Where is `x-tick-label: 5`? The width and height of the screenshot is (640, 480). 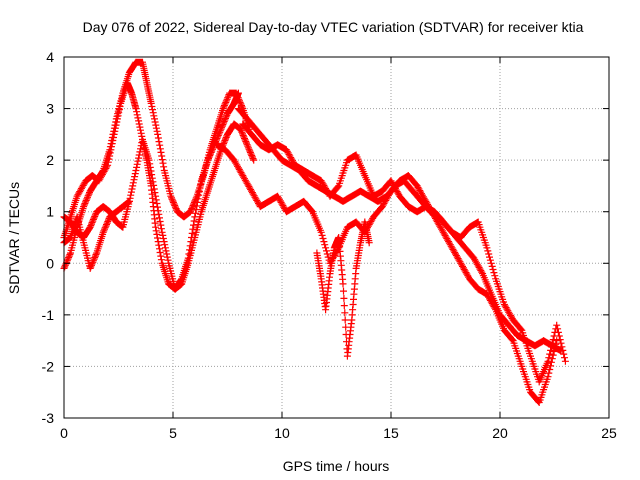
x-tick-label: 5 is located at coordinates (173, 433).